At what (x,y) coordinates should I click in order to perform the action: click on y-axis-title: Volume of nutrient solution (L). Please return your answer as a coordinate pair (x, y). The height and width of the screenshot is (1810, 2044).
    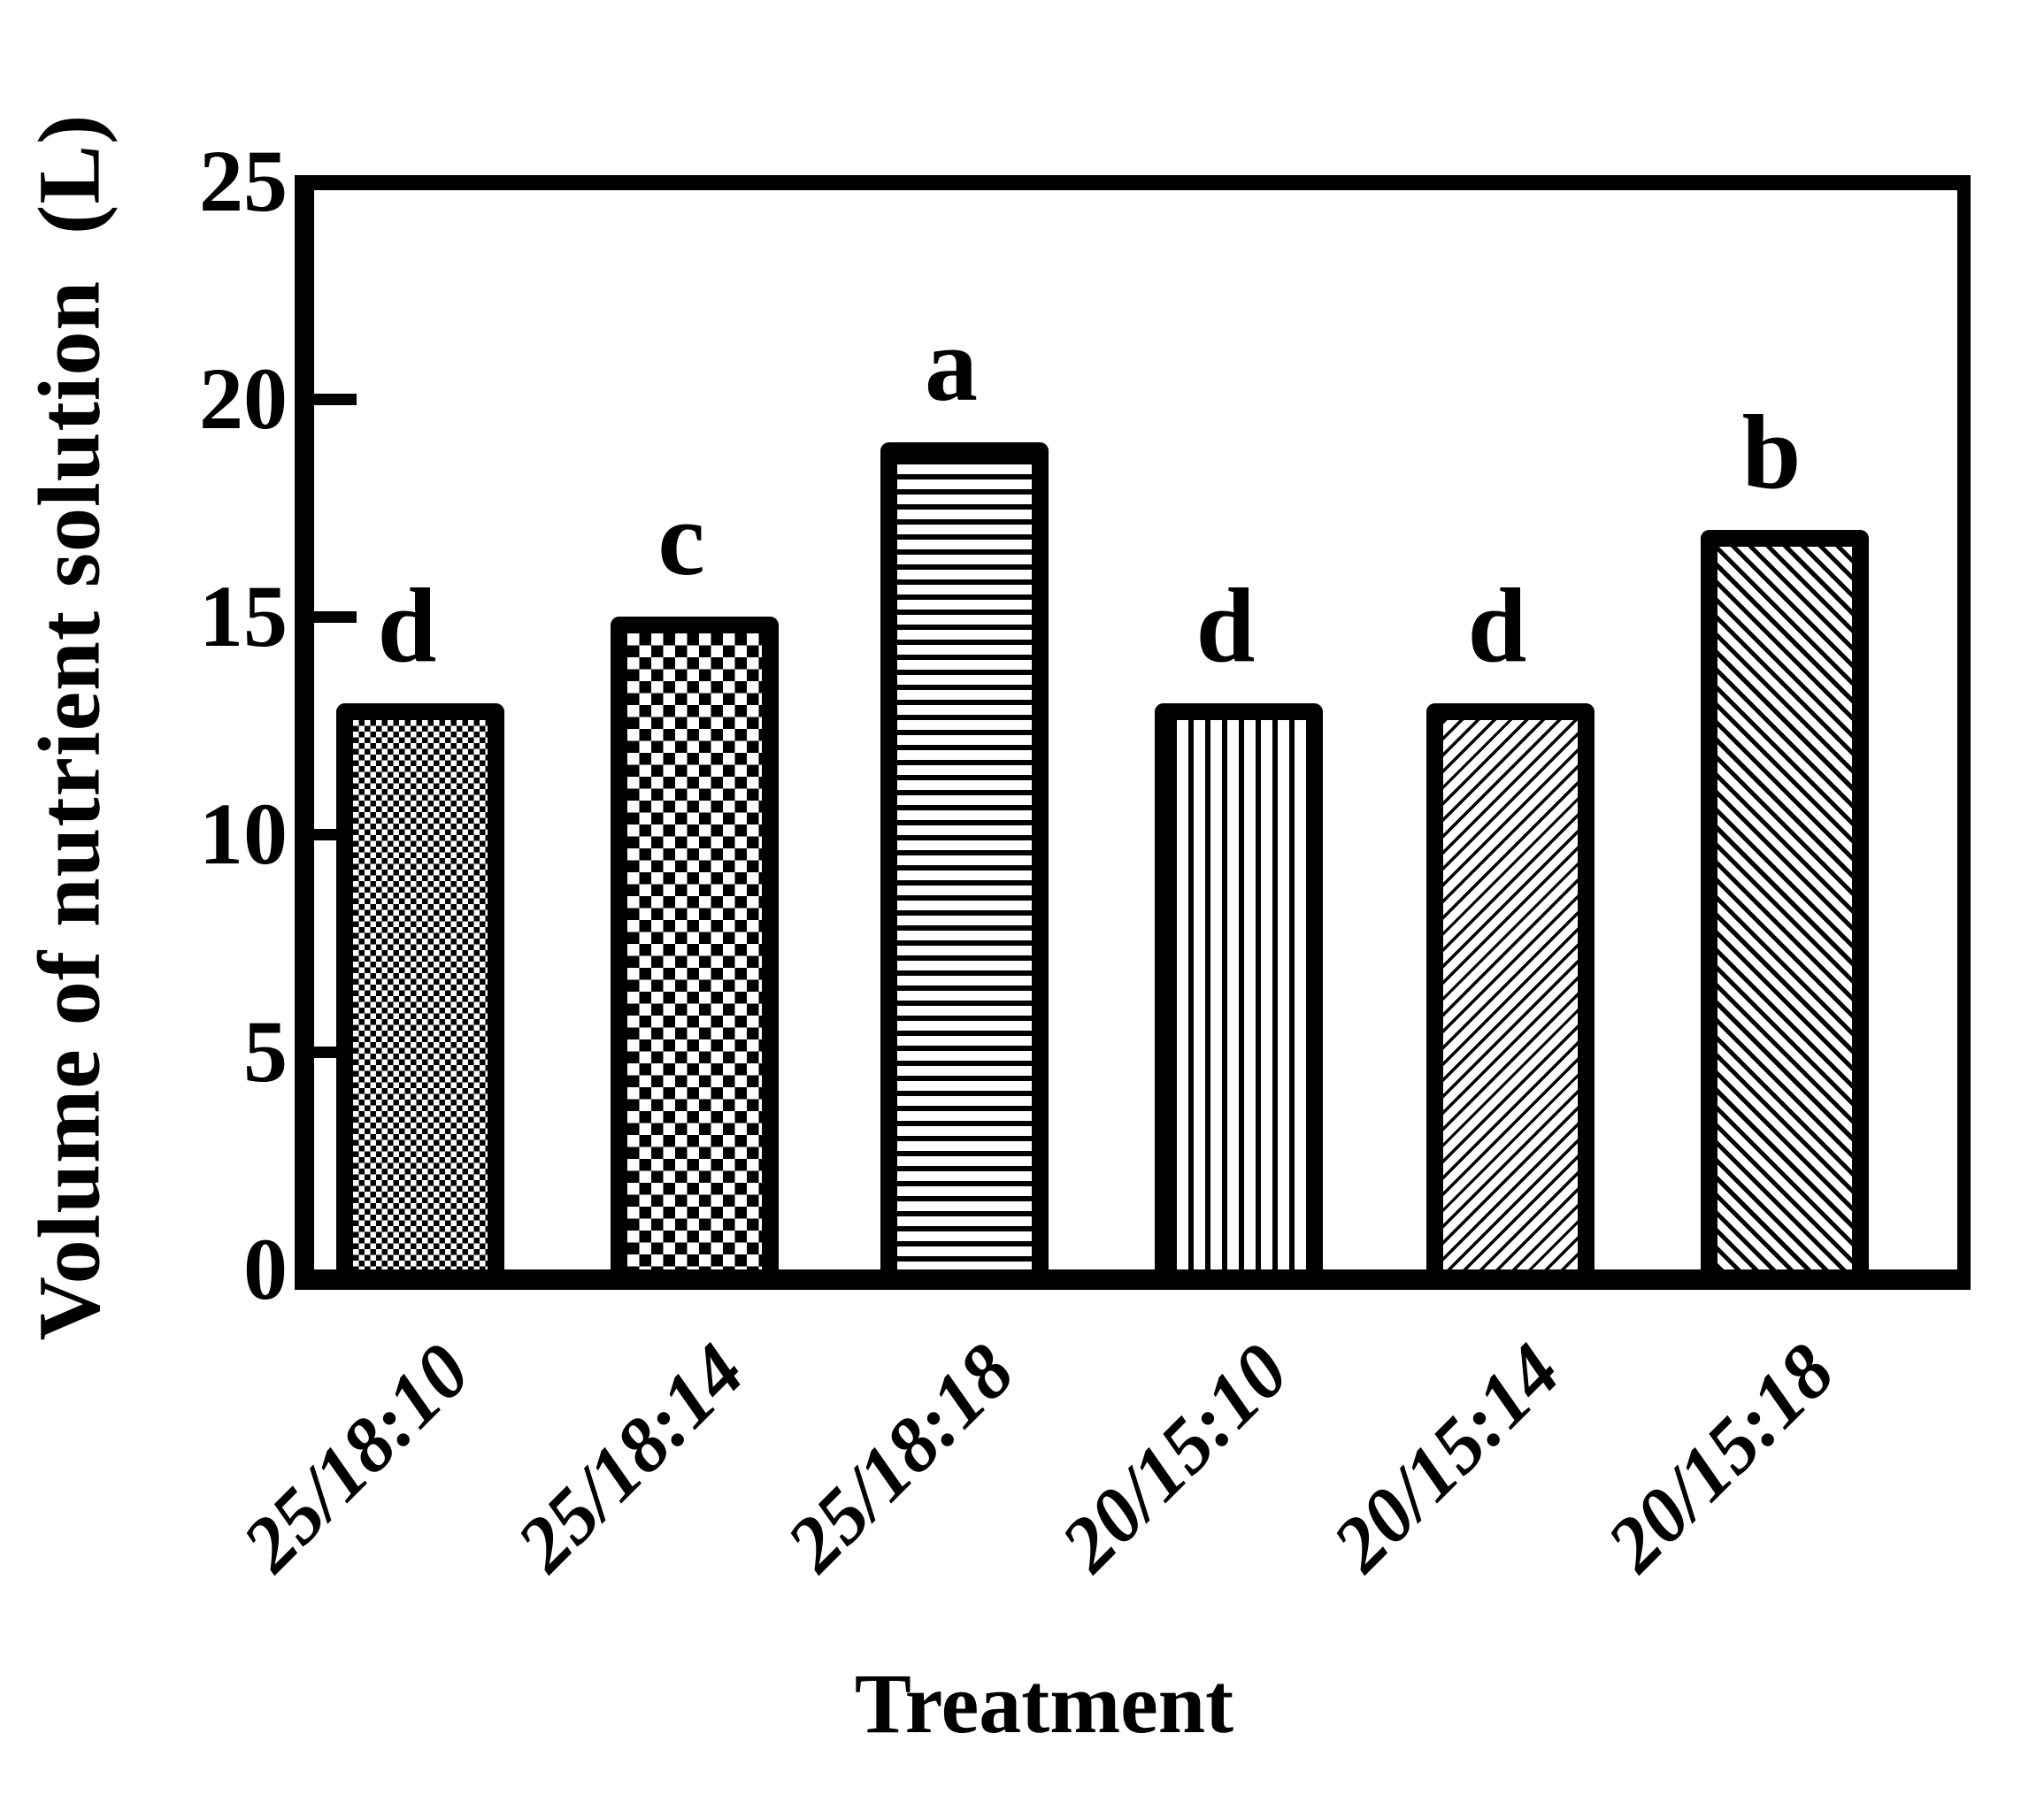
    Looking at the image, I should click on (69, 727).